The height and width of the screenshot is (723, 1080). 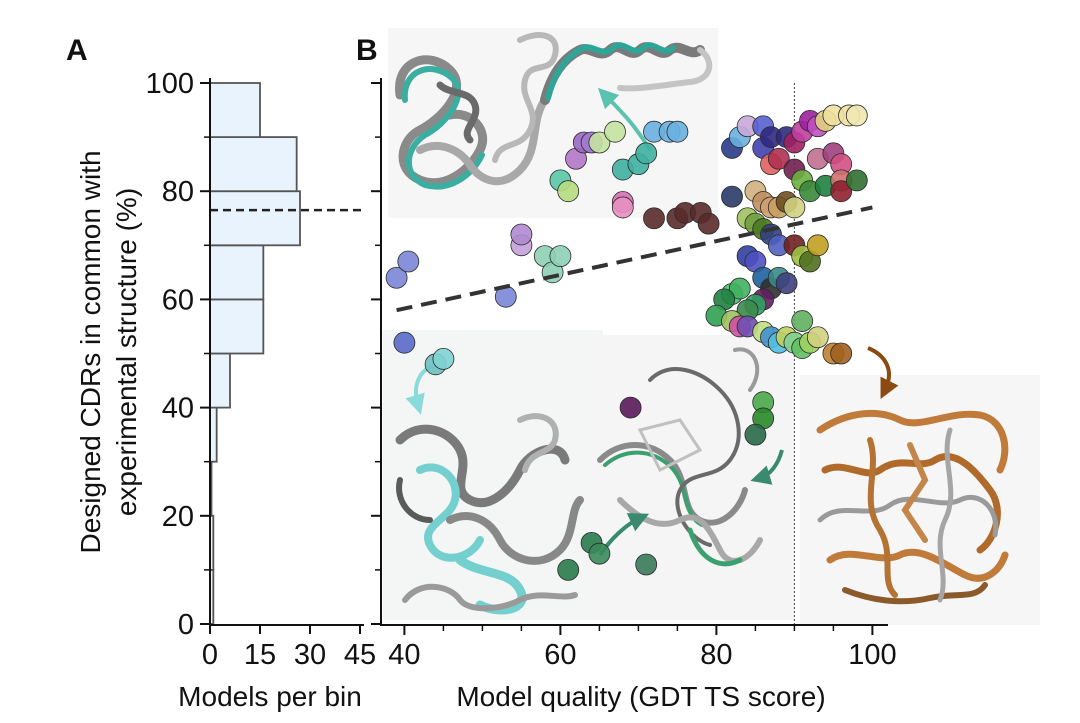 I want to click on histogram-y-tick-label: 60, so click(x=178, y=300).